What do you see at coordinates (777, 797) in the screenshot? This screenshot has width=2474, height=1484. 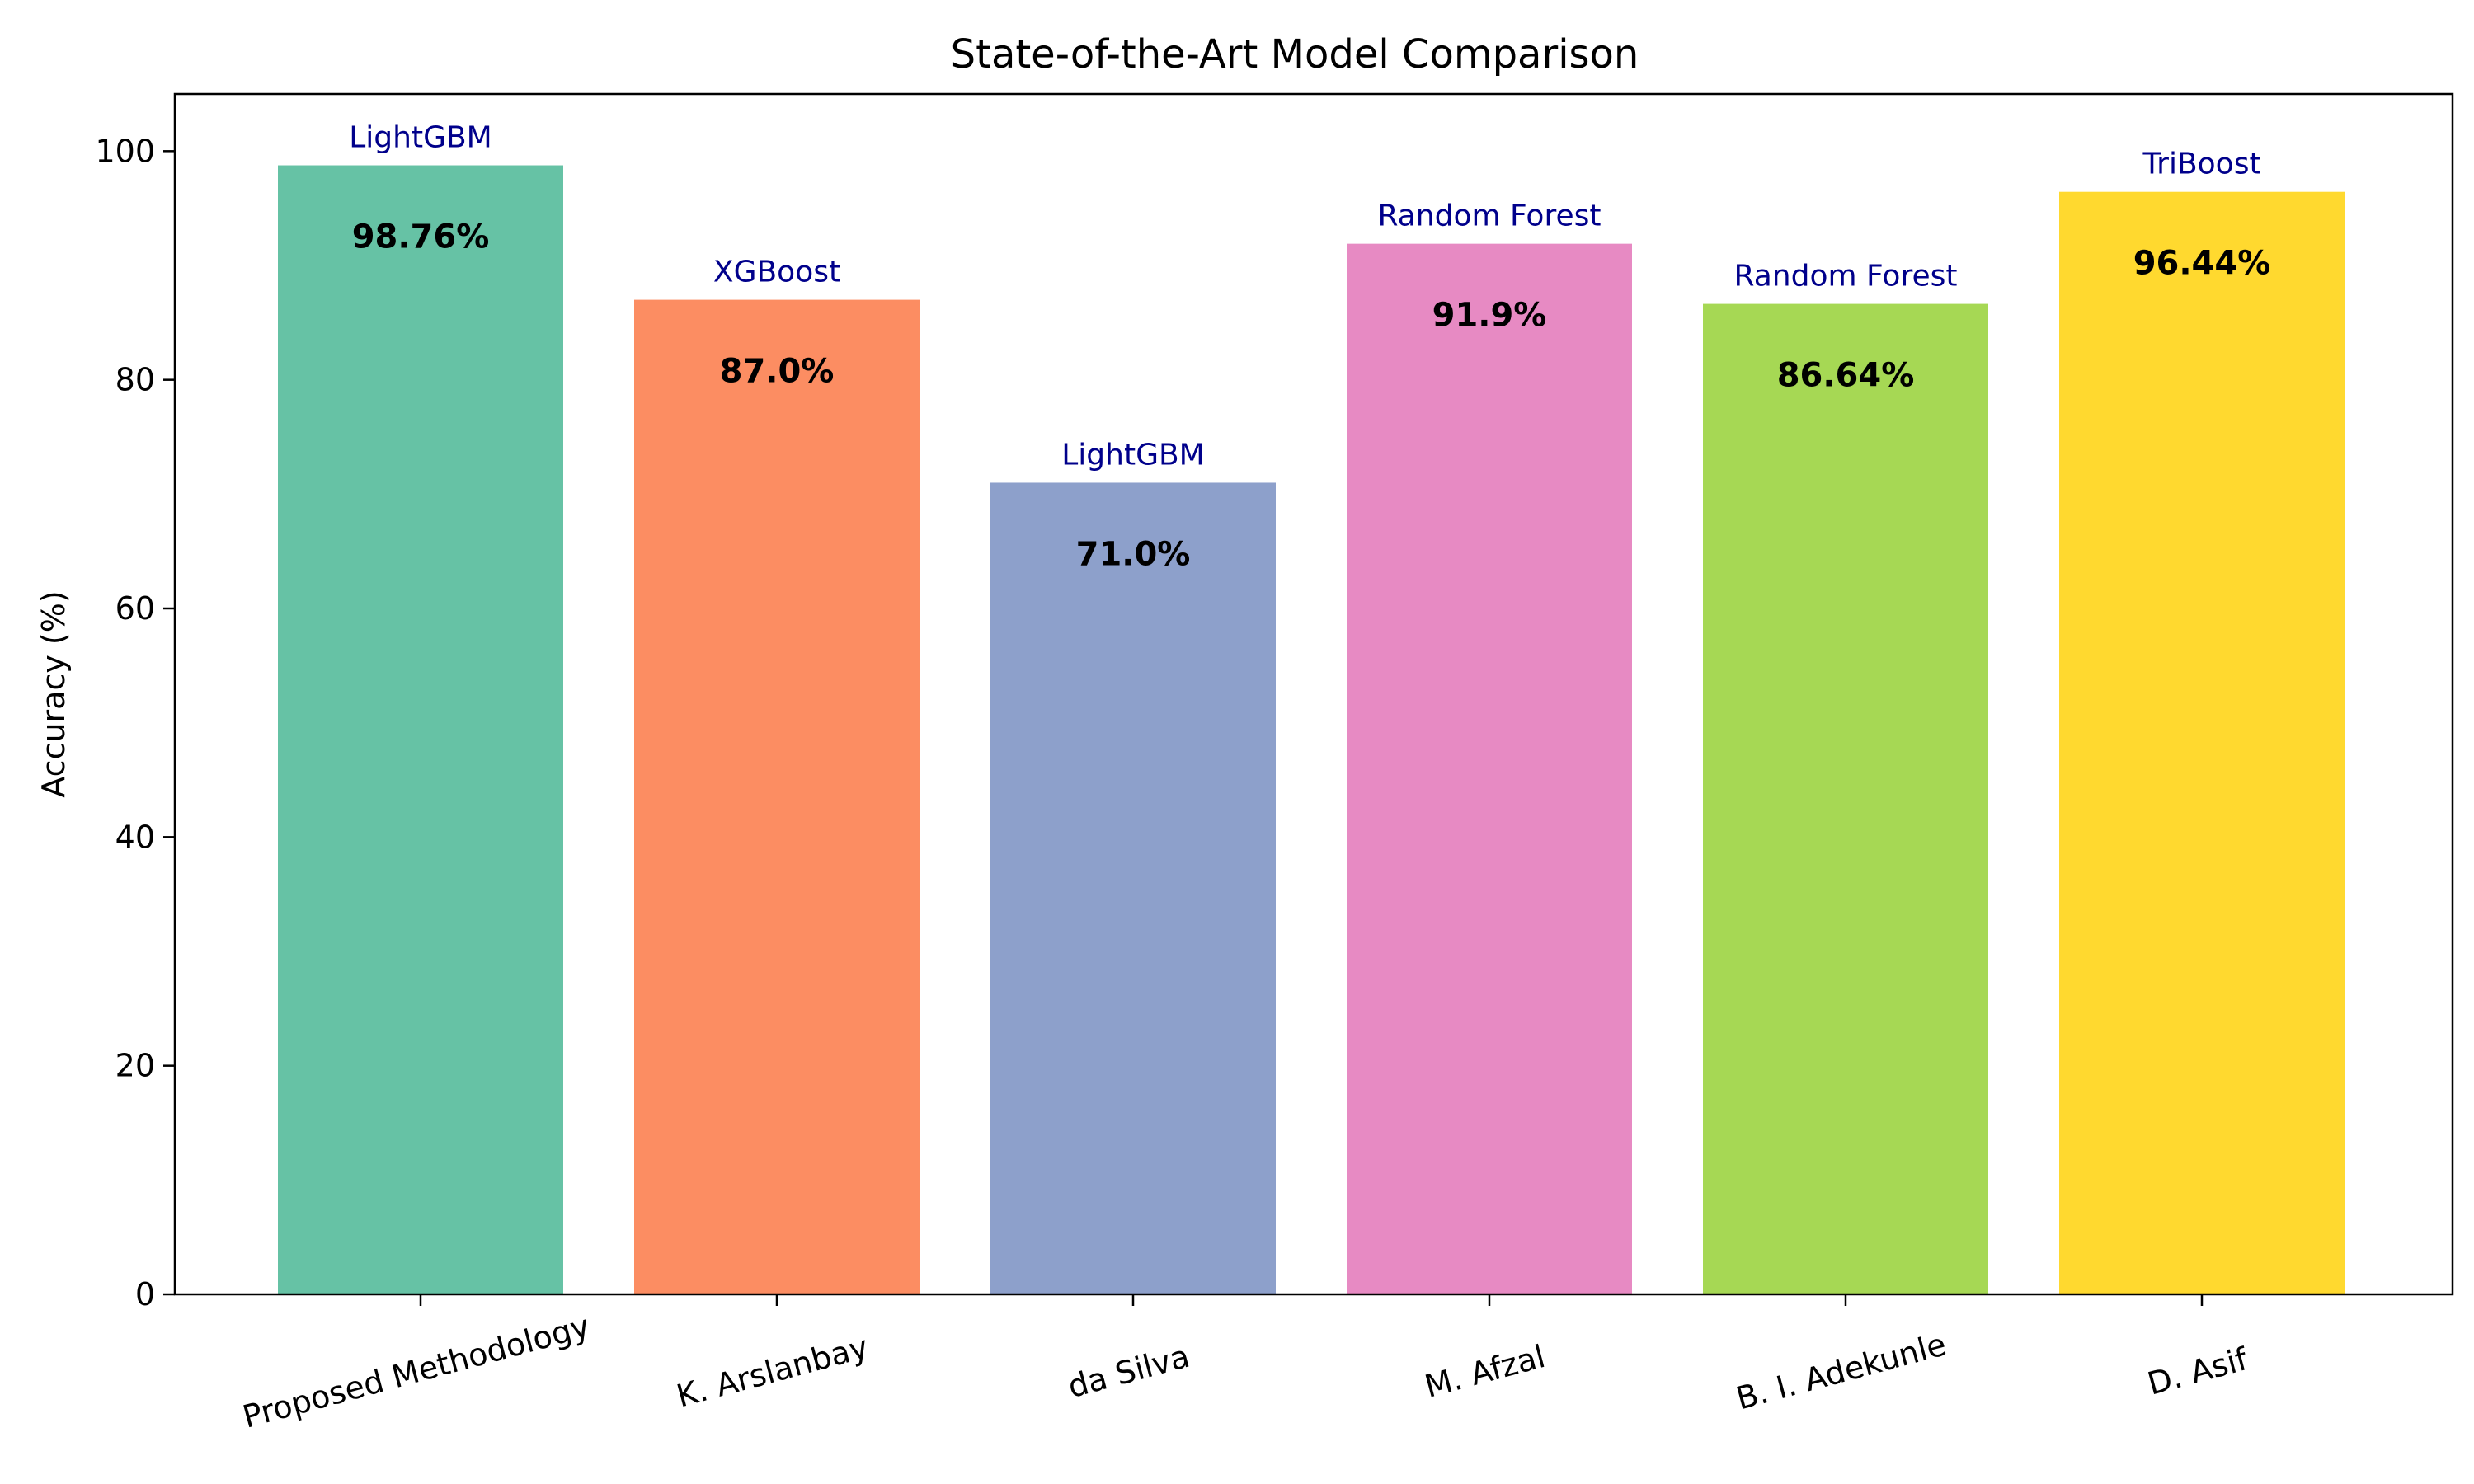 I see `bar-k-arslanbay` at bounding box center [777, 797].